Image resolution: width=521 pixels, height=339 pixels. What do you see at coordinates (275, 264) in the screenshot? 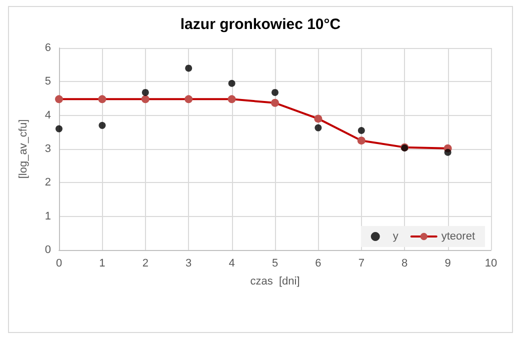
I see `x-tick-label: 5` at bounding box center [275, 264].